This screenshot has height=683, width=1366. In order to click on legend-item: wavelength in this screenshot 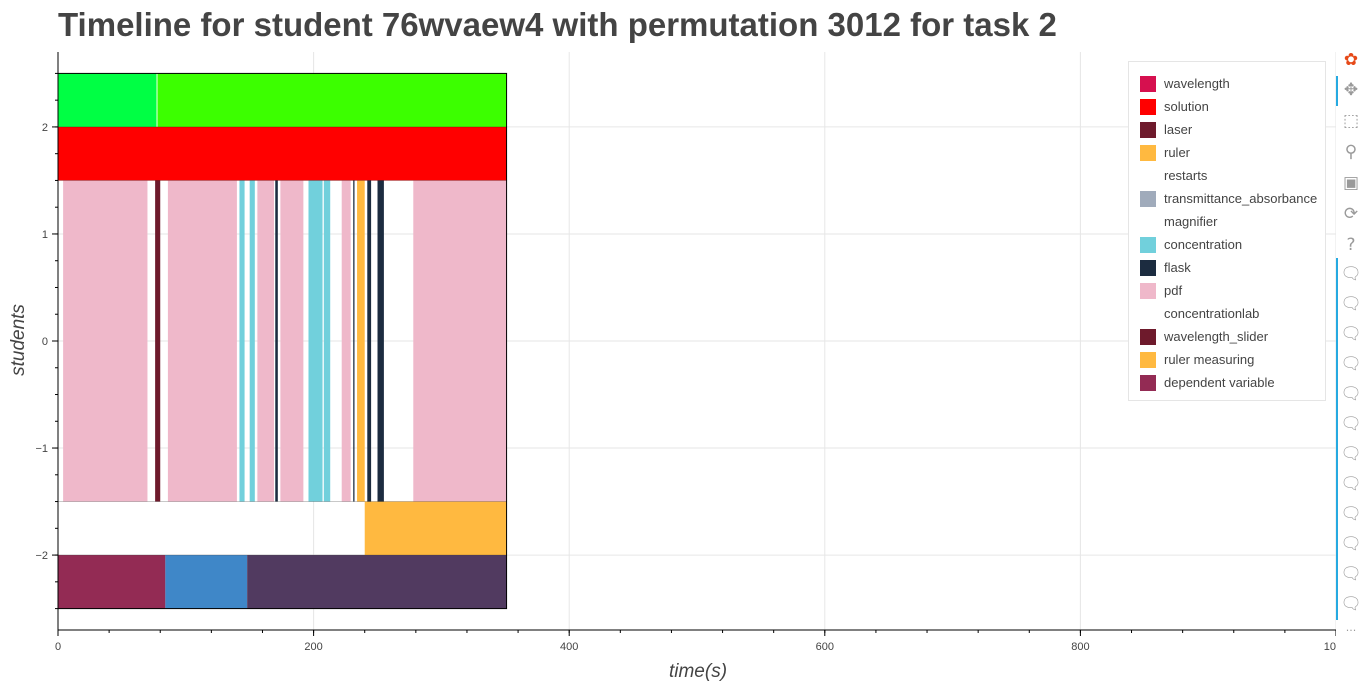, I will do `click(1227, 83)`.